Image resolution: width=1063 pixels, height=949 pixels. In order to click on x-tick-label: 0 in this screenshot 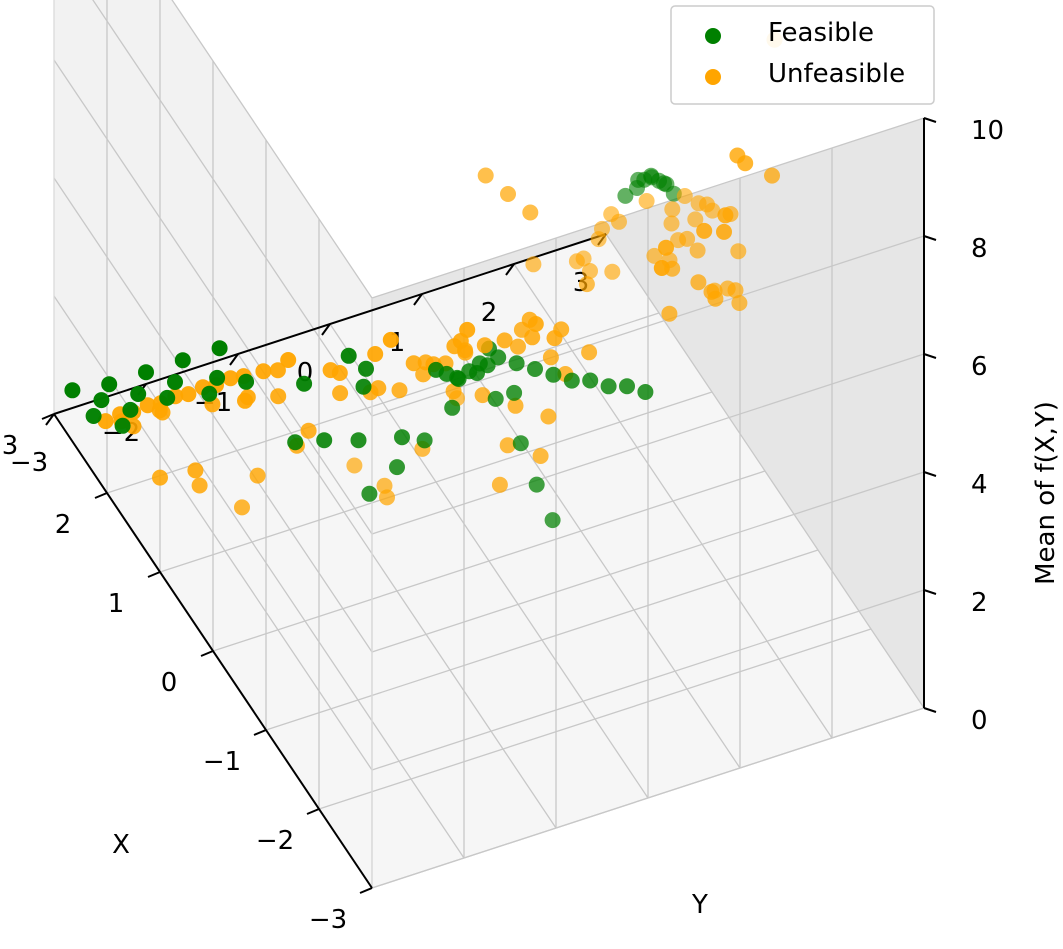, I will do `click(169, 683)`.